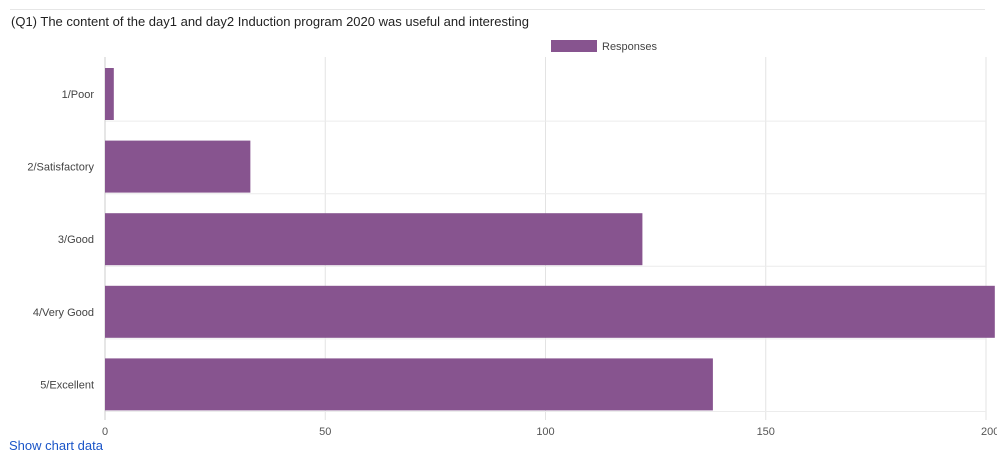 This screenshot has width=997, height=453. What do you see at coordinates (766, 432) in the screenshot?
I see `x-tick-label: 150` at bounding box center [766, 432].